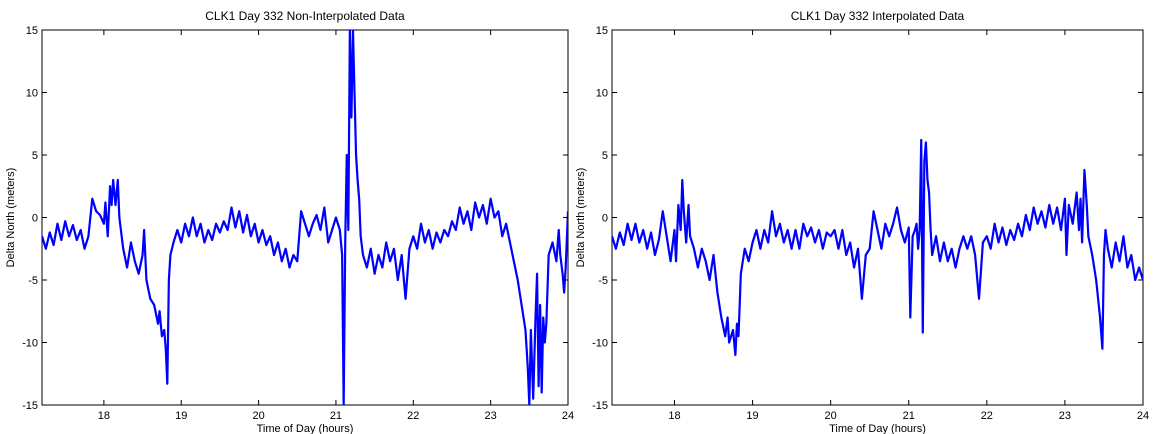 The height and width of the screenshot is (434, 1156). I want to click on left-x-tick-label: 21, so click(336, 416).